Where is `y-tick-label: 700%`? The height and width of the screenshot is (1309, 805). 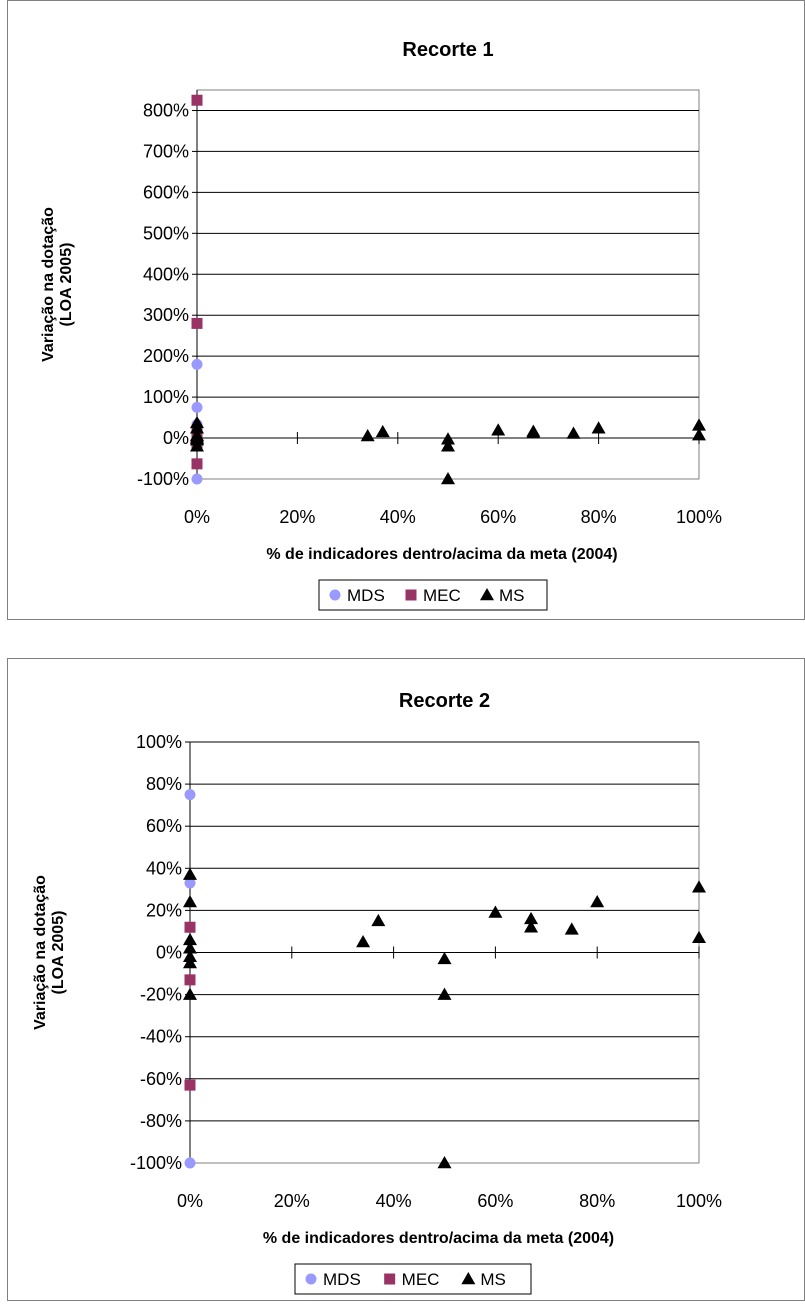
y-tick-label: 700% is located at coordinates (166, 151).